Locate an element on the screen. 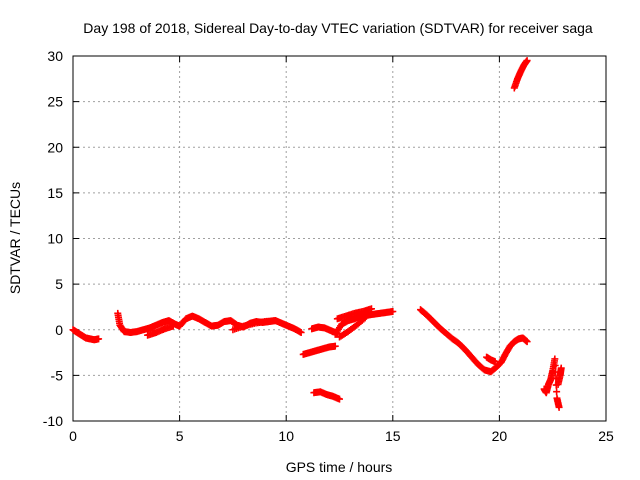 The height and width of the screenshot is (480, 640). x-tick-label: 20 is located at coordinates (500, 436).